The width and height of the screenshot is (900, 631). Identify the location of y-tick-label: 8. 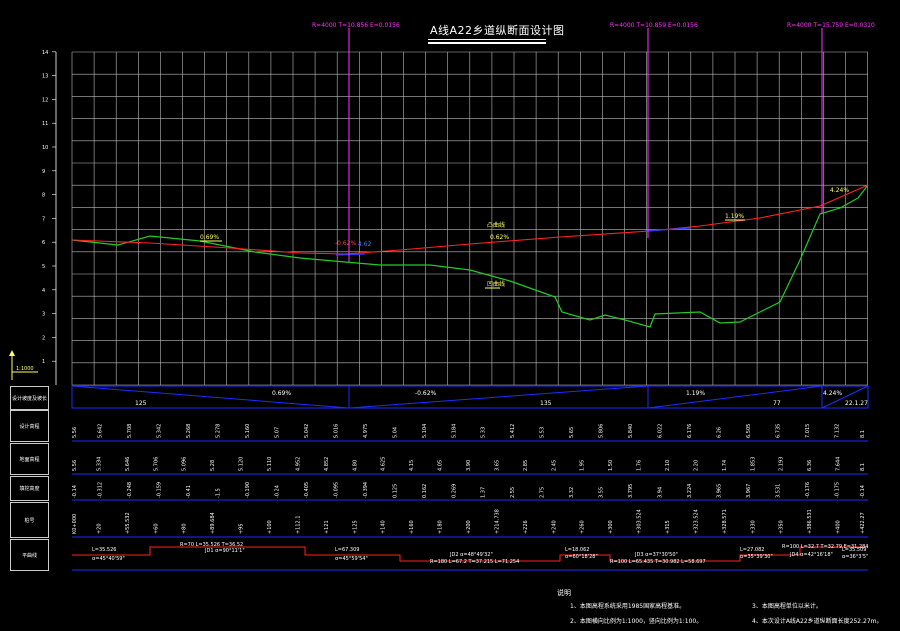
(43, 196).